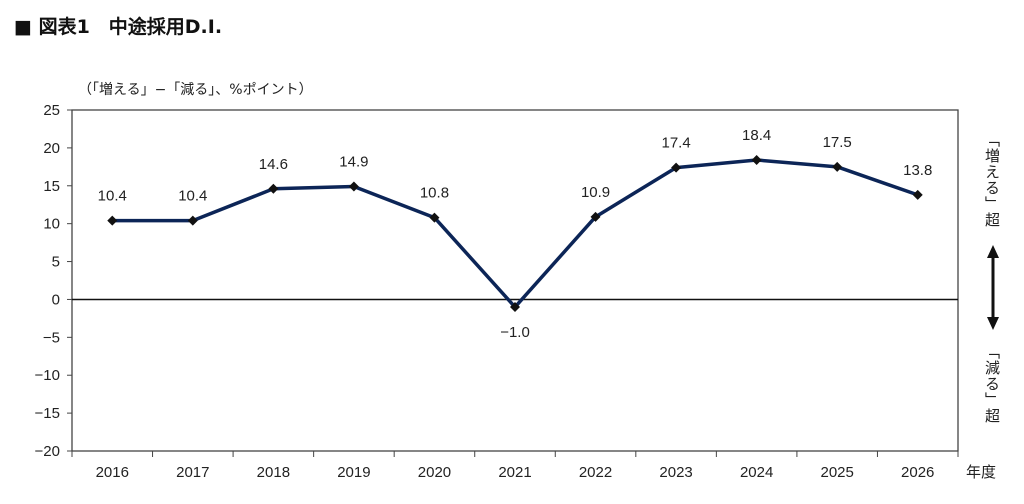 This screenshot has height=504, width=1024. I want to click on x-tick-label: 2018, so click(273, 472).